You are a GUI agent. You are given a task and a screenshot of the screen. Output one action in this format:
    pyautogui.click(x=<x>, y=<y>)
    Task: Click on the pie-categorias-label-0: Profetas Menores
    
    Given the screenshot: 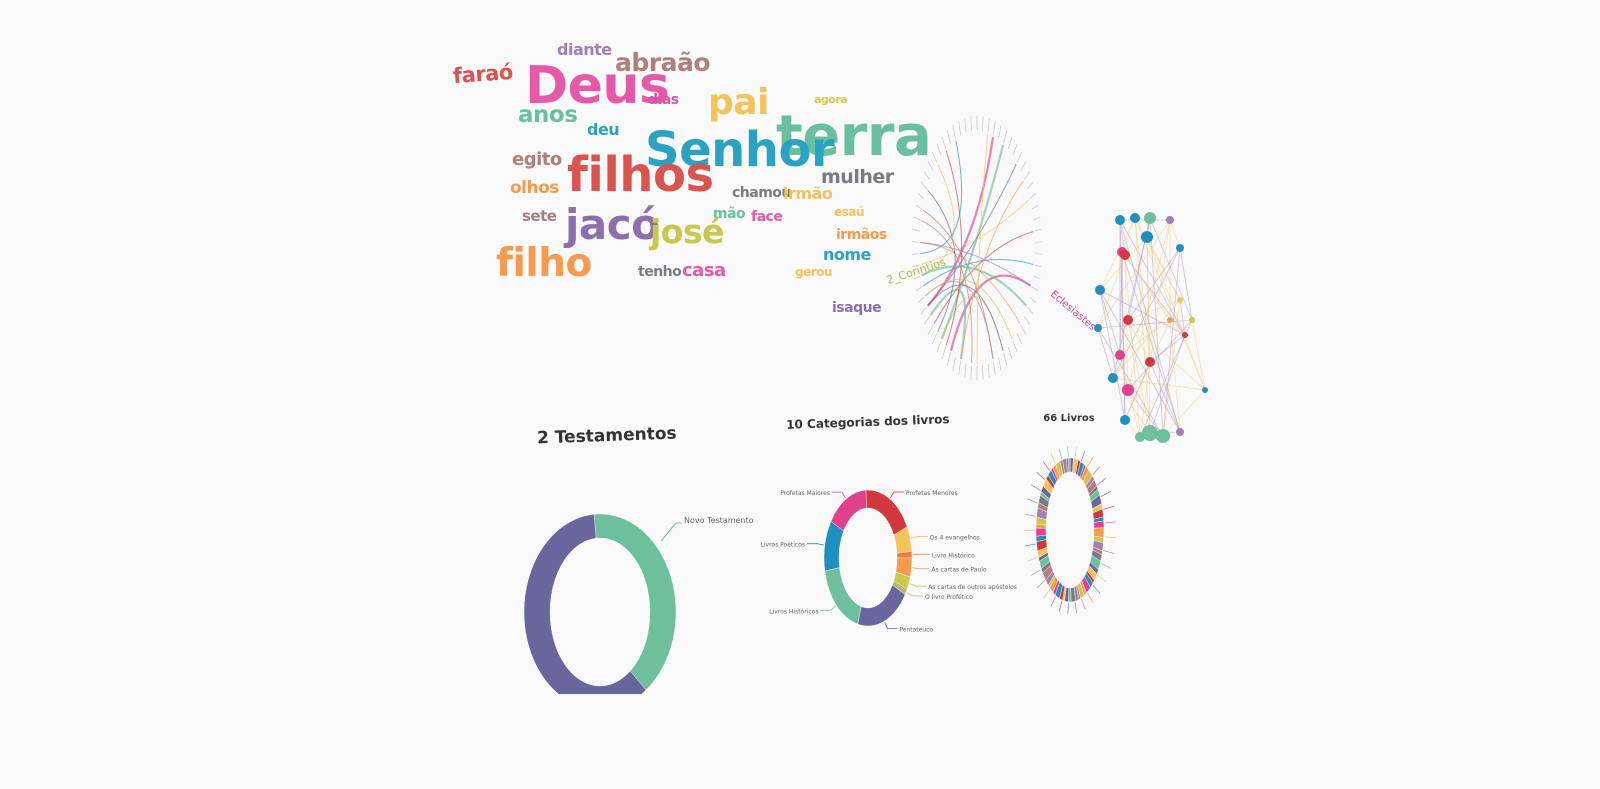 What is the action you would take?
    pyautogui.click(x=932, y=493)
    